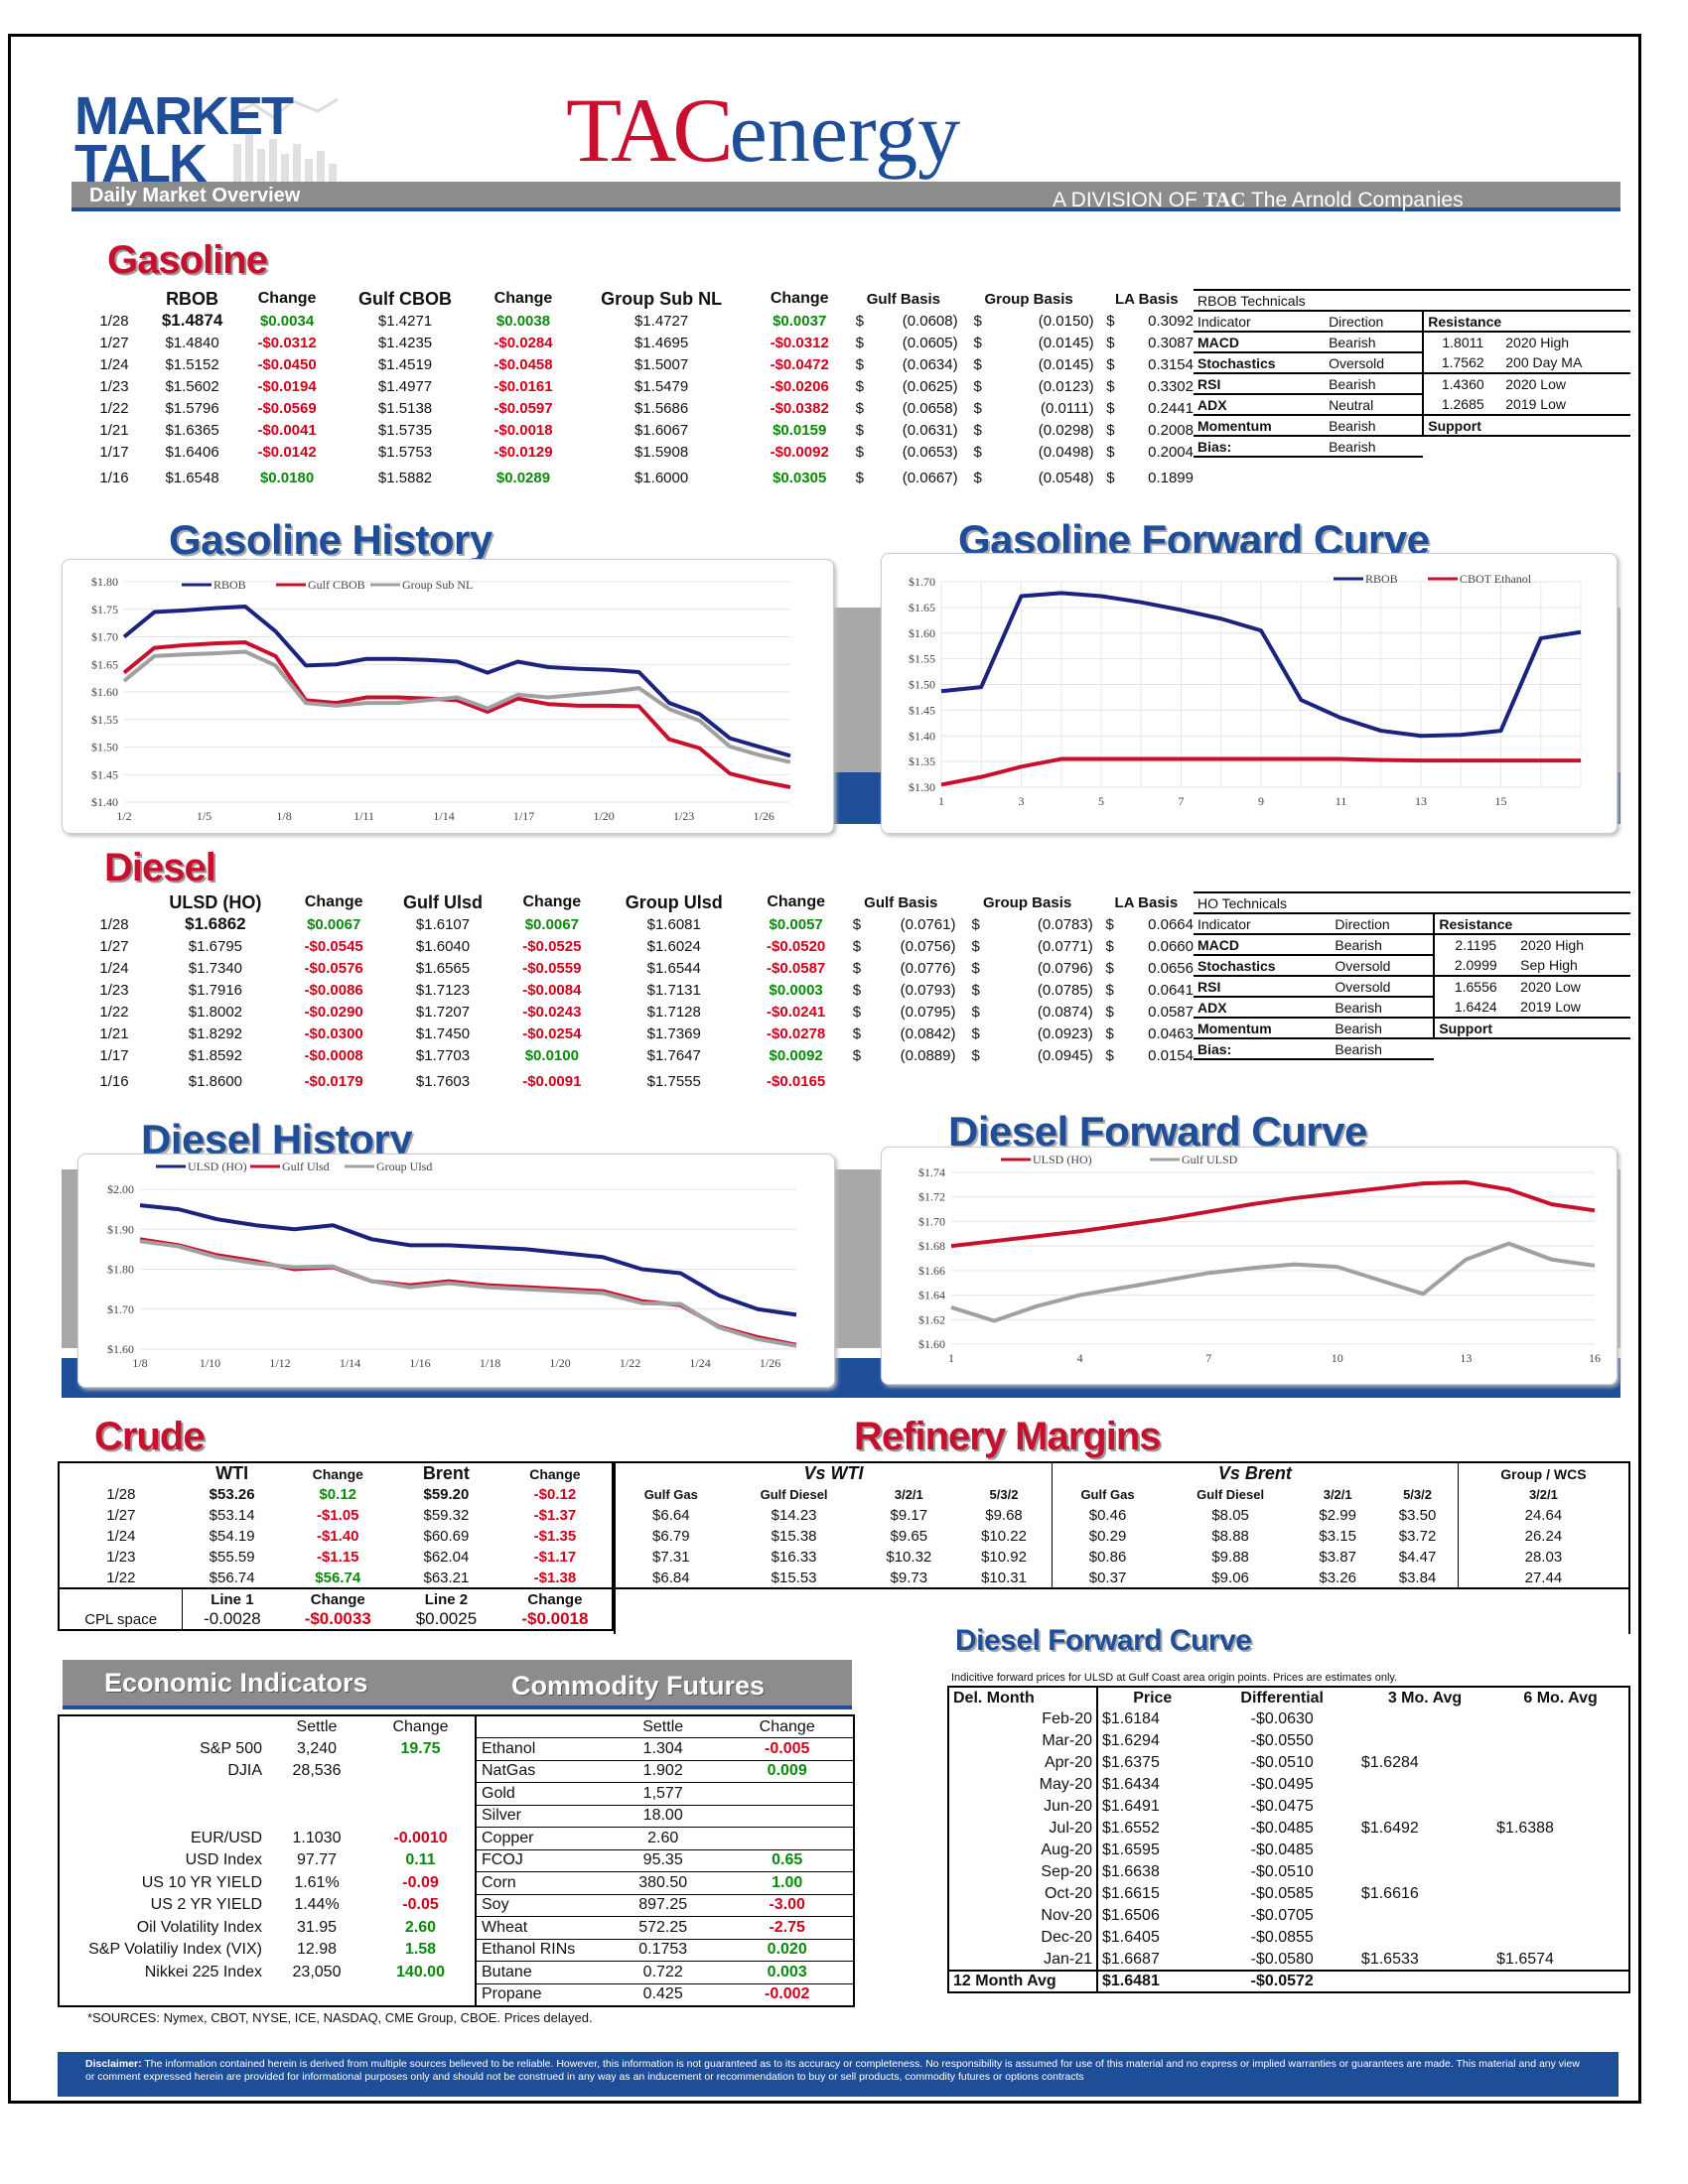 The width and height of the screenshot is (1688, 2184). Describe the element at coordinates (1412, 1028) in the screenshot. I see `table-row: Momentum Bearish Support` at that location.